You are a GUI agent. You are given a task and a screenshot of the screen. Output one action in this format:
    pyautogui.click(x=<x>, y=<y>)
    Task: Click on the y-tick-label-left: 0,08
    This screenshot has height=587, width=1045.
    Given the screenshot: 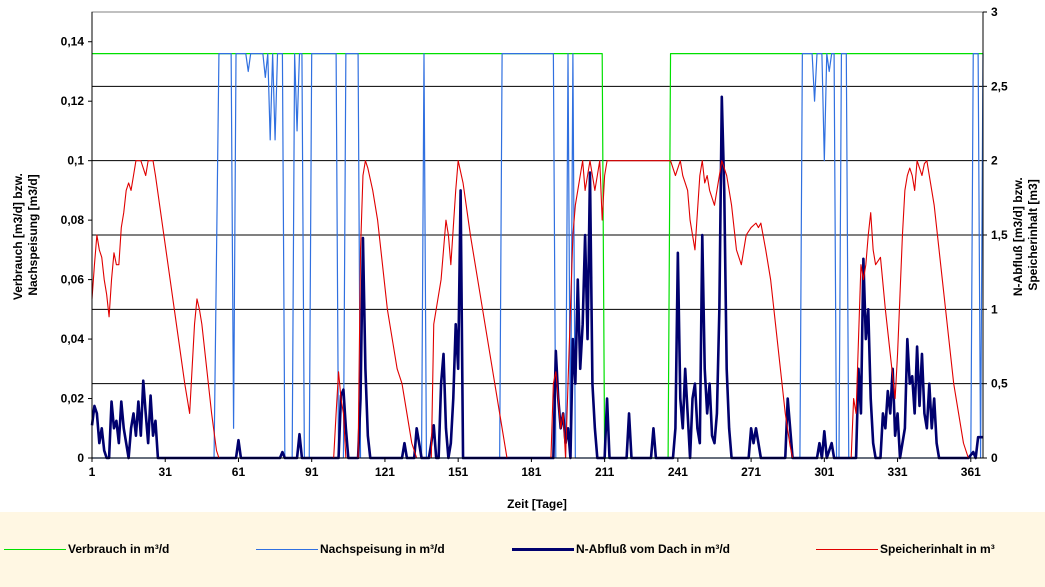 What is the action you would take?
    pyautogui.click(x=73, y=220)
    